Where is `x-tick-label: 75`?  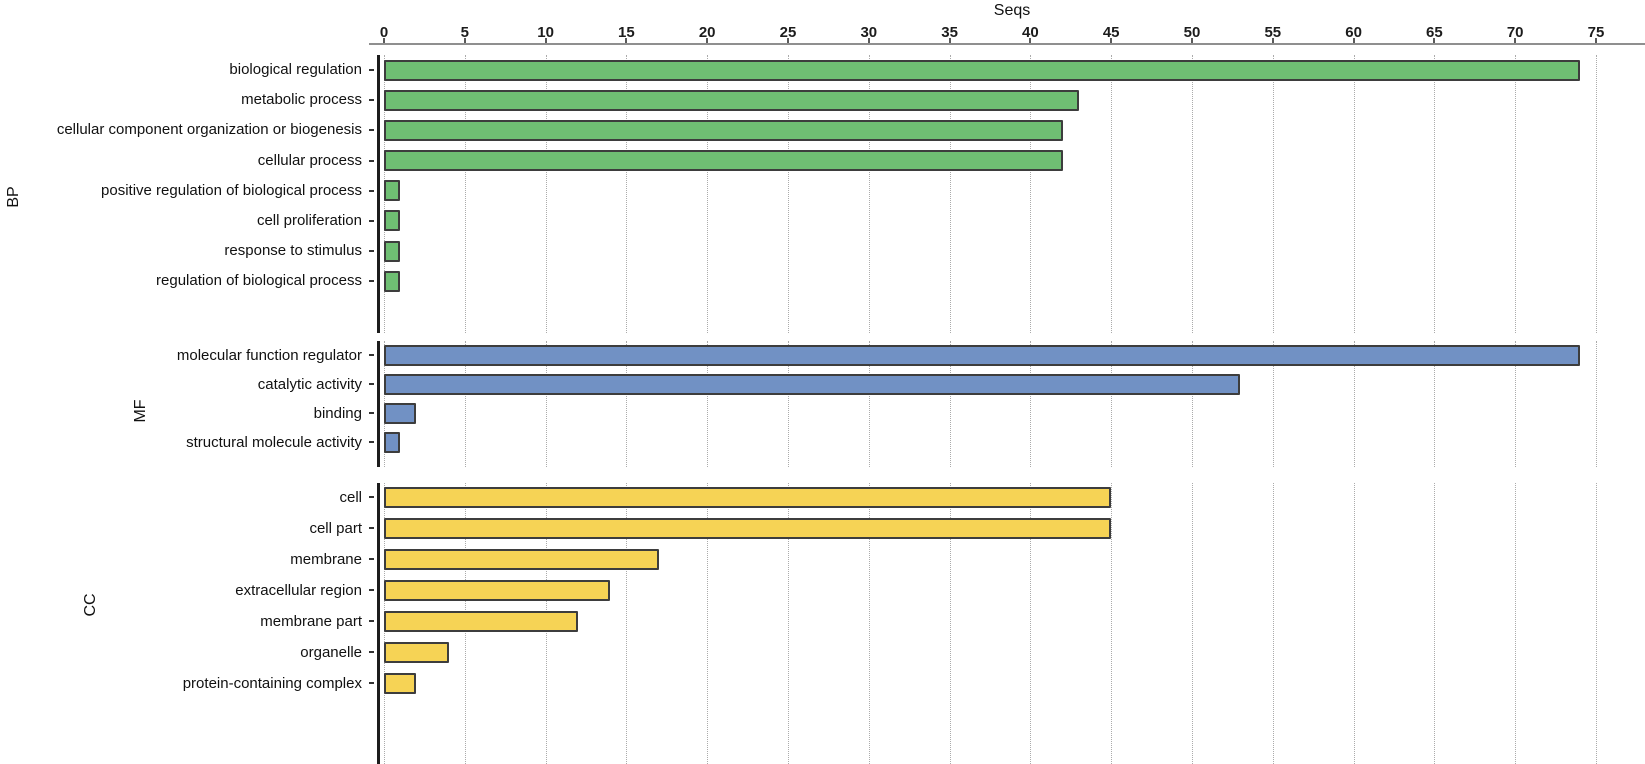 x-tick-label: 75 is located at coordinates (1596, 32).